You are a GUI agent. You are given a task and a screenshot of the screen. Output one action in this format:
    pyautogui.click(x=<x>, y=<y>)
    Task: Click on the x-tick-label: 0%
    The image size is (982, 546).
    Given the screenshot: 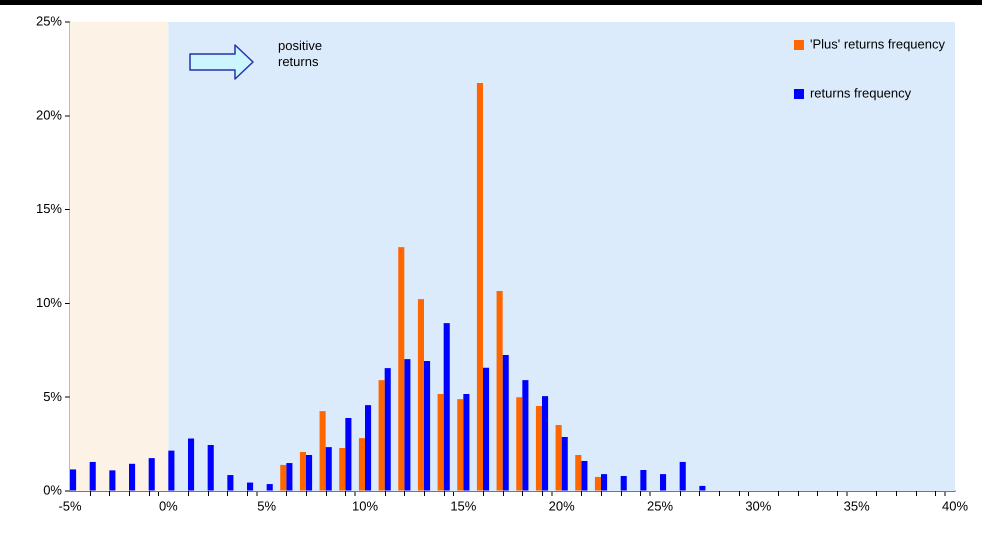 What is the action you would take?
    pyautogui.click(x=168, y=506)
    